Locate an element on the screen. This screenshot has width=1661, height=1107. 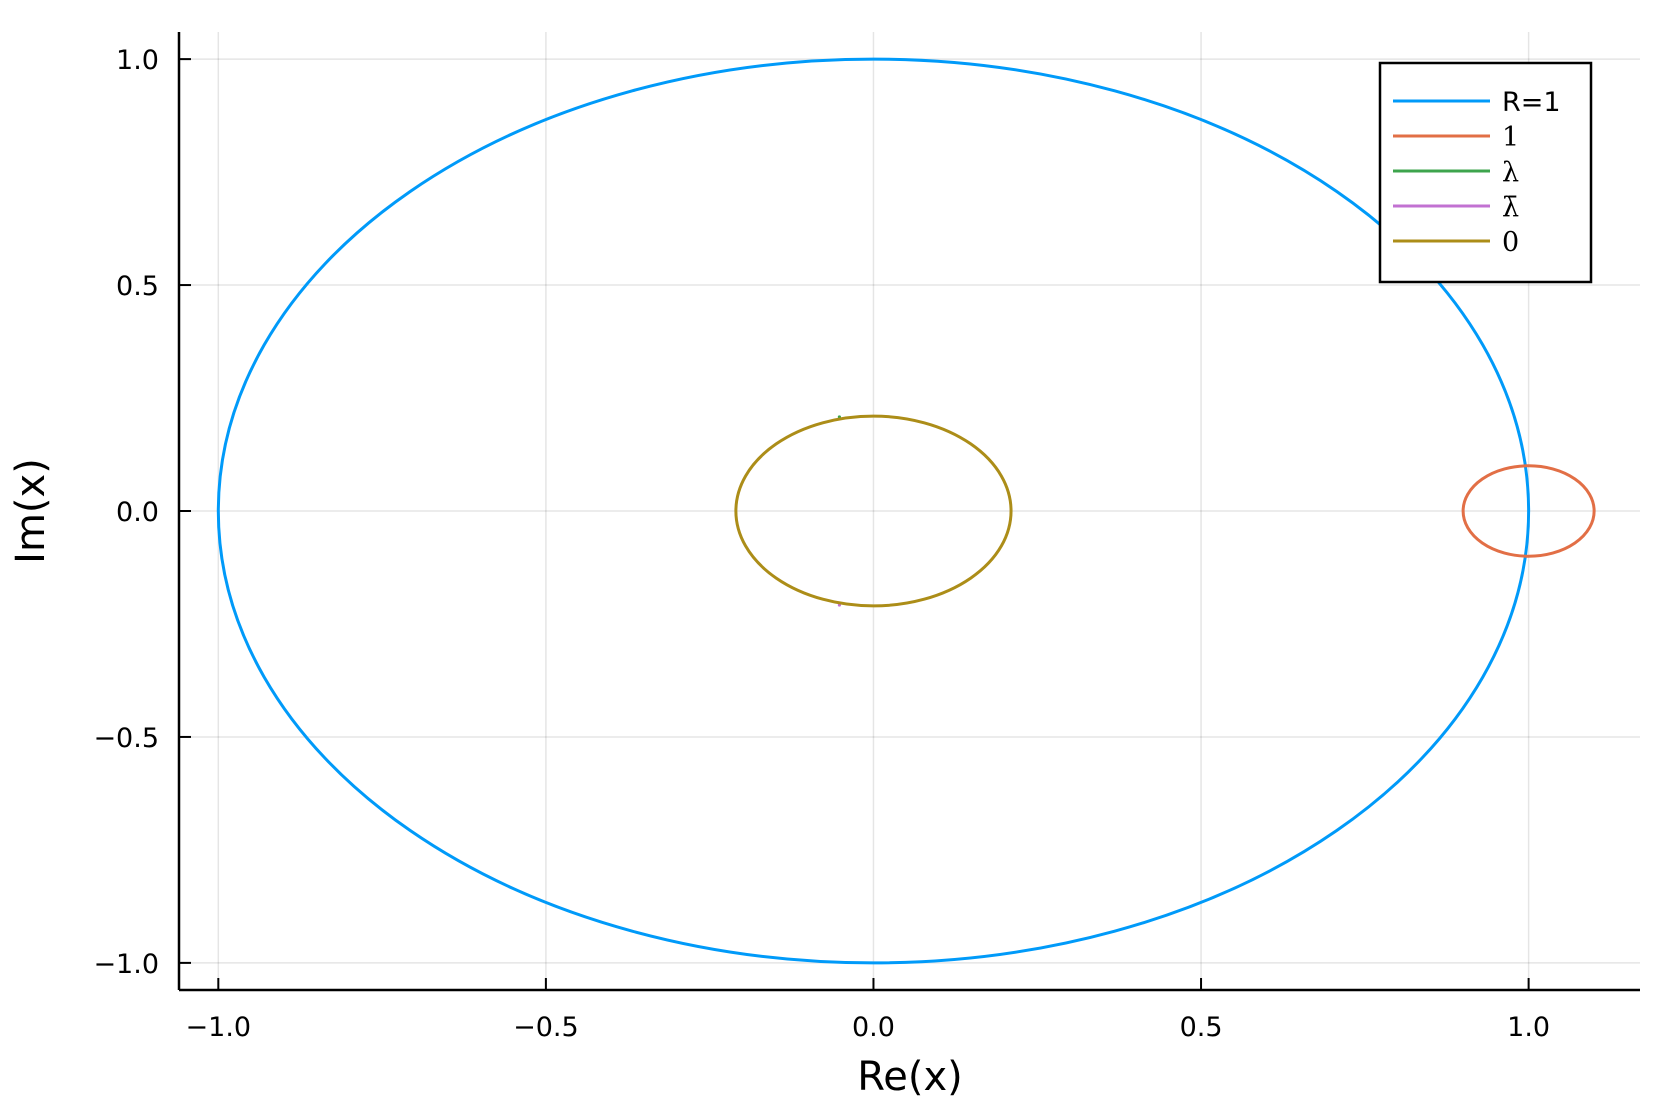
y-tick-label: 0.5 is located at coordinates (137, 286).